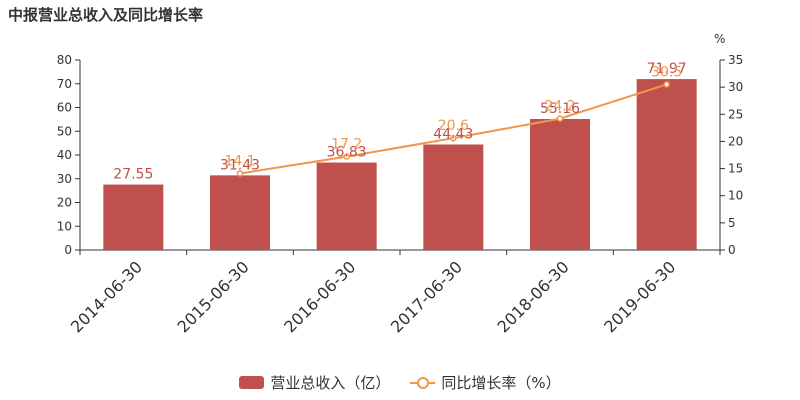  I want to click on bar-data-label: 44.43, so click(453, 134).